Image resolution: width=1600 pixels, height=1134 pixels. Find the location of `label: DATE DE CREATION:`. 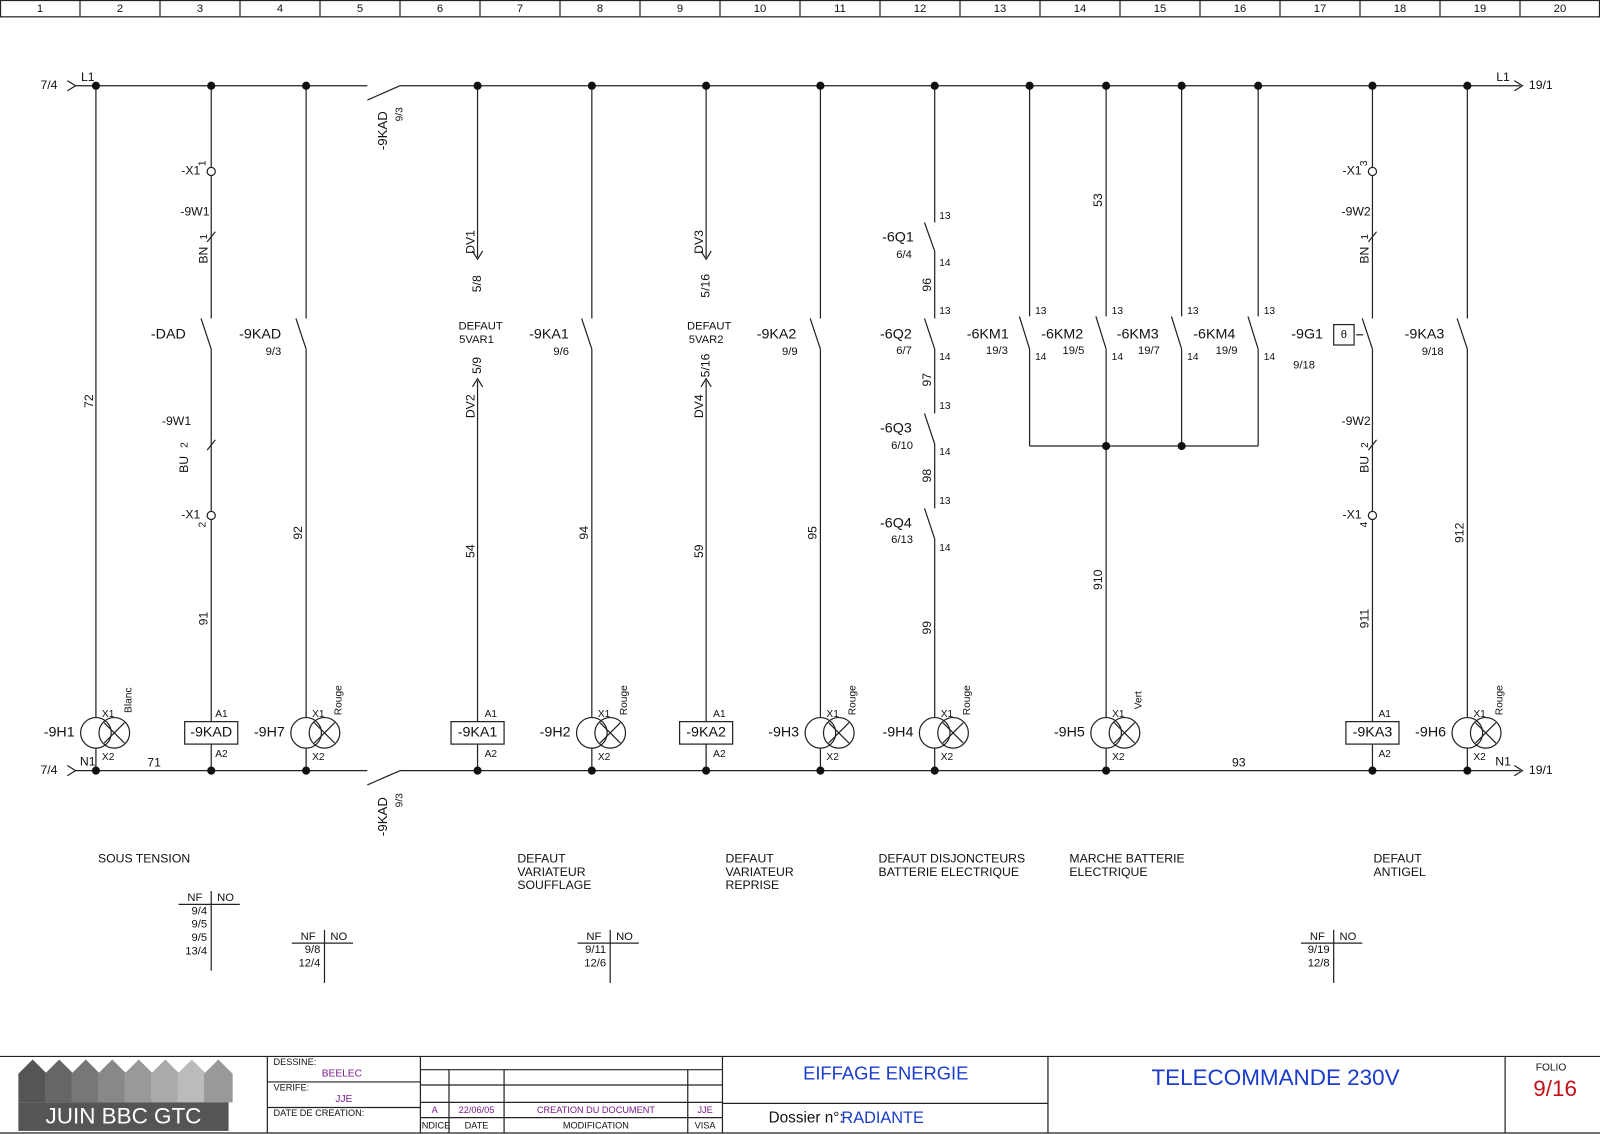

label: DATE DE CREATION: is located at coordinates (318, 1113).